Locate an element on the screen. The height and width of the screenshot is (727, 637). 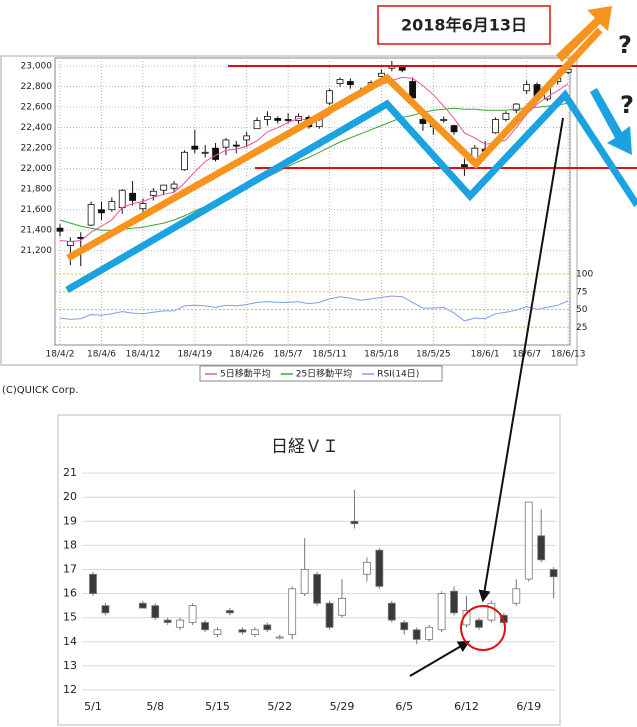
y-tick-label: 21,400 is located at coordinates (37, 231).